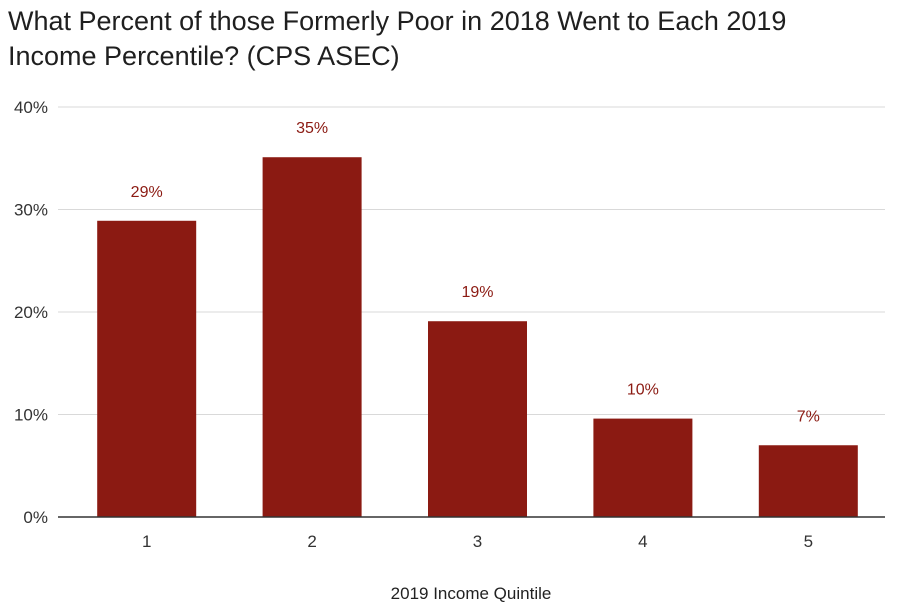 This screenshot has width=900, height=613. I want to click on x-tick-label: 4, so click(642, 541).